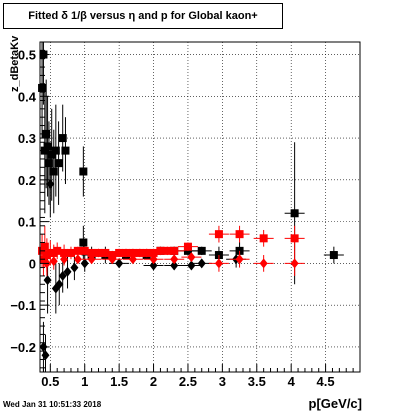  Describe the element at coordinates (52, 404) in the screenshot. I see `timestamp-footer: Wed Jan 31 10:51:33 2018` at that location.